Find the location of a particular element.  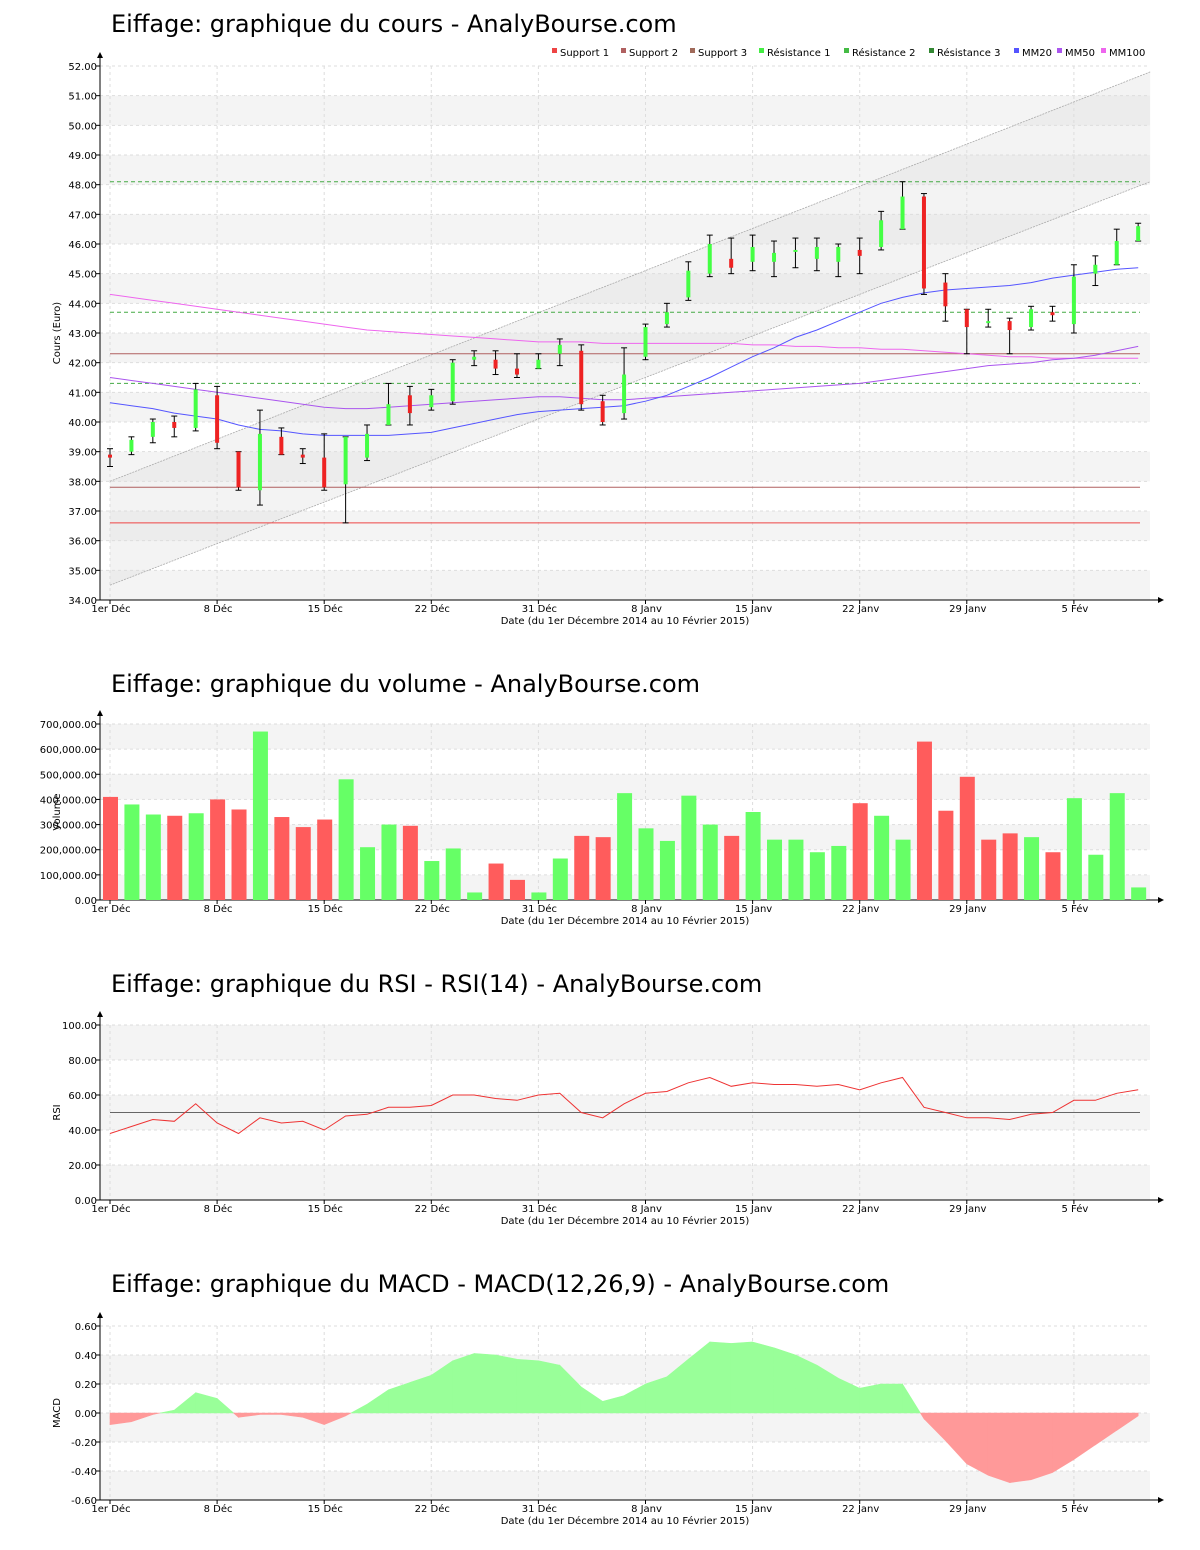

macd-negative-area is located at coordinates (624, 1448).